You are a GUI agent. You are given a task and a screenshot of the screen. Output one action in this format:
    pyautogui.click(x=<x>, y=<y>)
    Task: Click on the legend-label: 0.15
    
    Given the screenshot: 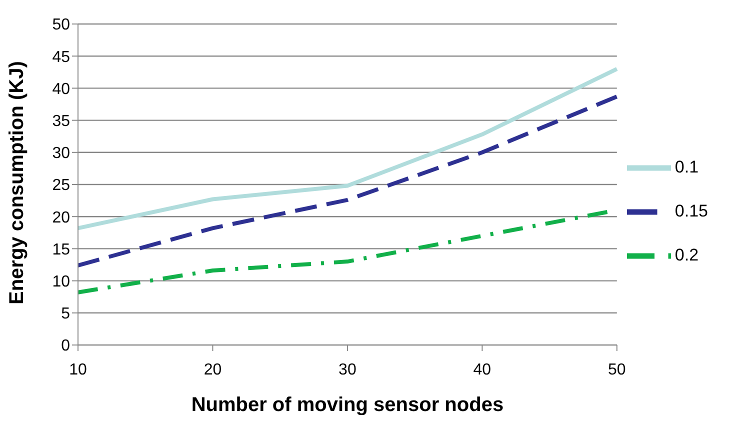 What is the action you would take?
    pyautogui.click(x=691, y=210)
    